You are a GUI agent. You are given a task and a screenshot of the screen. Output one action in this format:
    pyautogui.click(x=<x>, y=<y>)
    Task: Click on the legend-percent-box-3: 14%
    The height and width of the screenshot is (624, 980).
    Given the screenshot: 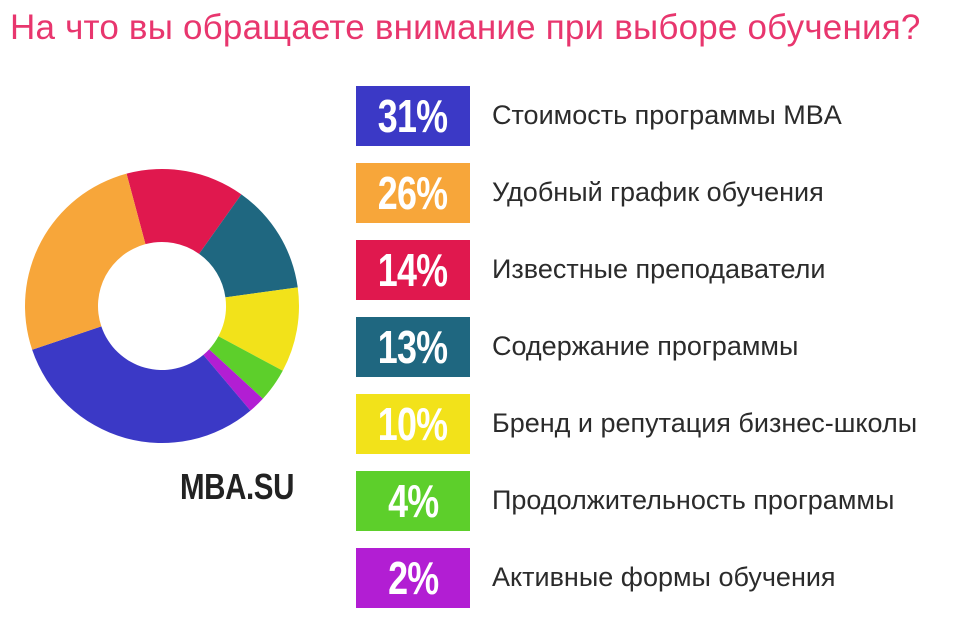 What is the action you would take?
    pyautogui.click(x=413, y=270)
    